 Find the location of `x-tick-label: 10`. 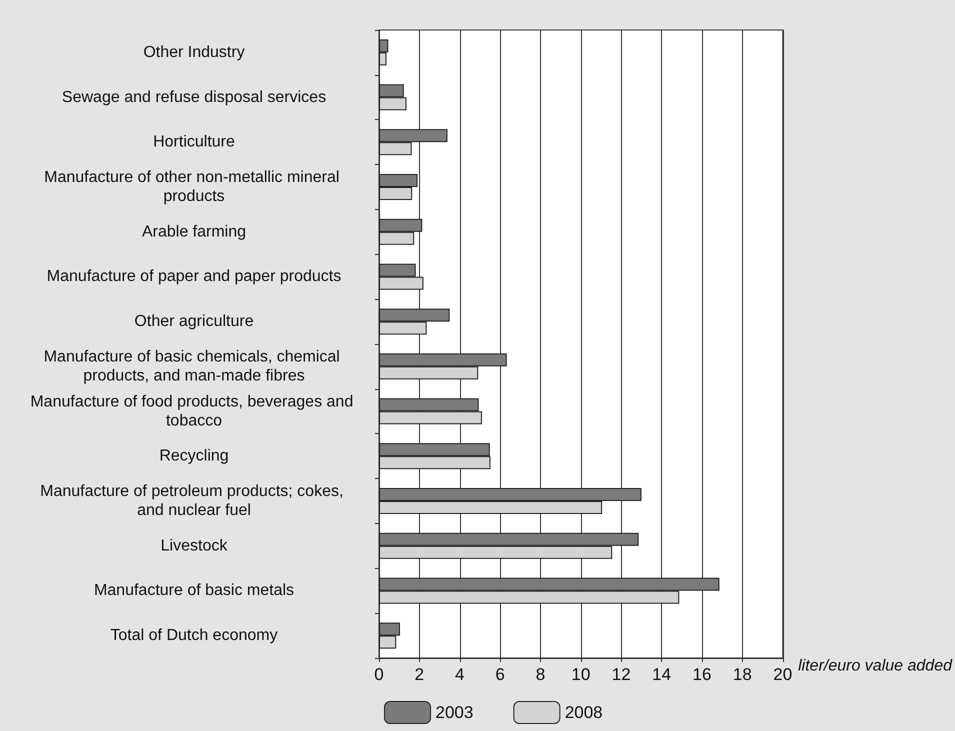

x-tick-label: 10 is located at coordinates (580, 674).